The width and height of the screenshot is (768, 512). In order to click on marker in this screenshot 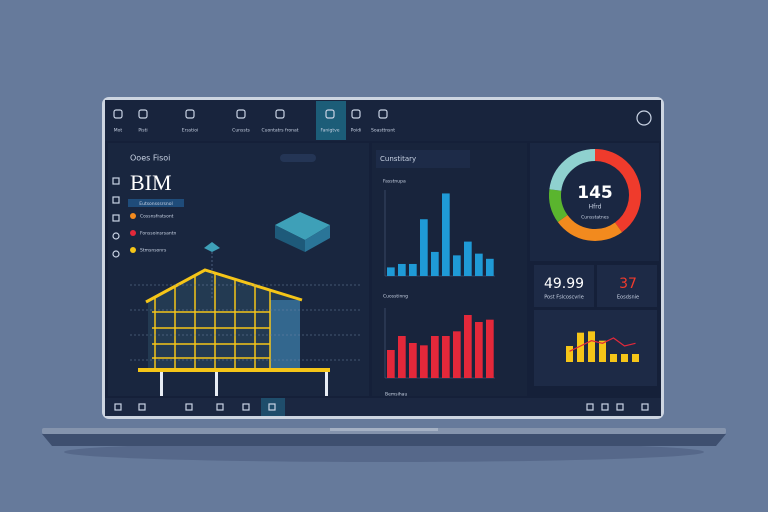, I will do `click(212, 247)`.